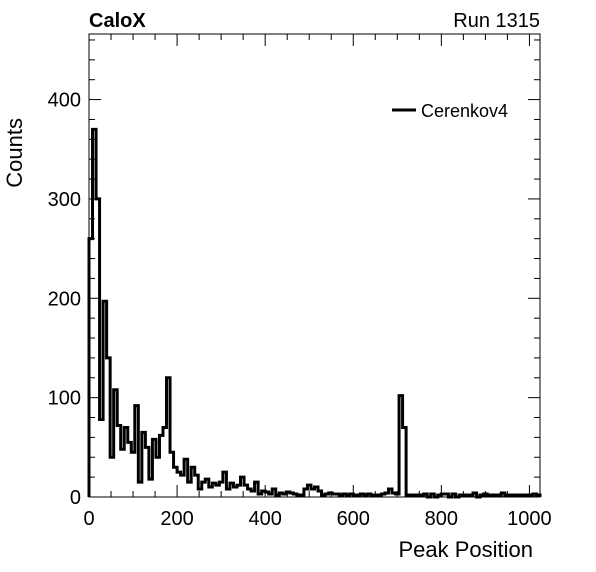 The image size is (596, 572). I want to click on y-tick-label: 0, so click(75, 498).